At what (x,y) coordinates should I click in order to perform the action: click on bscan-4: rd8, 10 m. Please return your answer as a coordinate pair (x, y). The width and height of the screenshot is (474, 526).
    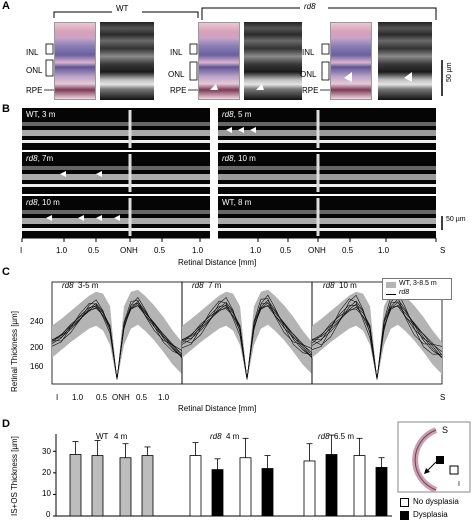
    Looking at the image, I should click on (327, 173).